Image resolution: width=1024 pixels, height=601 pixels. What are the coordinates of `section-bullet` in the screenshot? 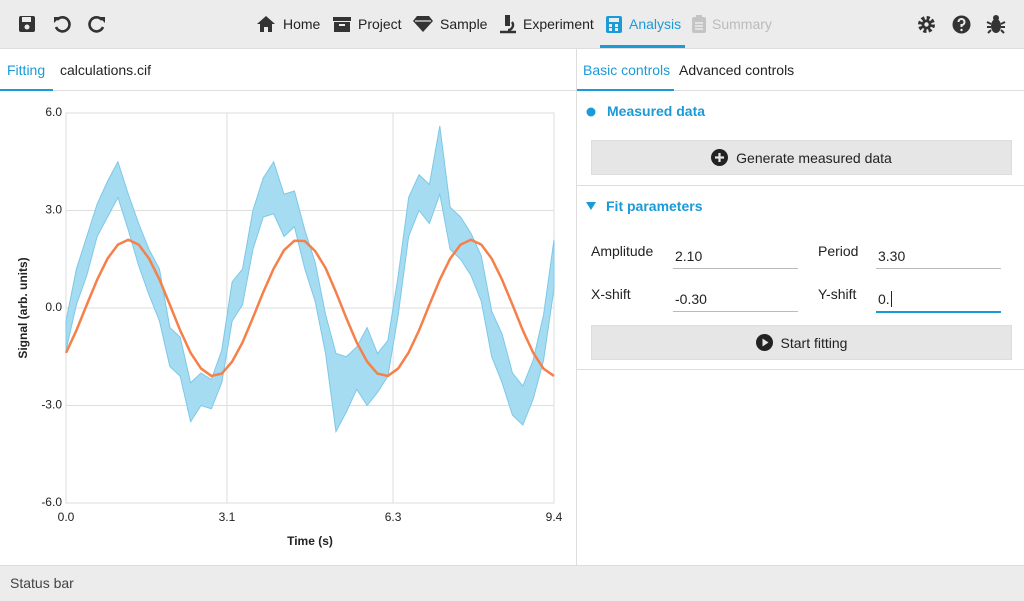 It's located at (591, 112).